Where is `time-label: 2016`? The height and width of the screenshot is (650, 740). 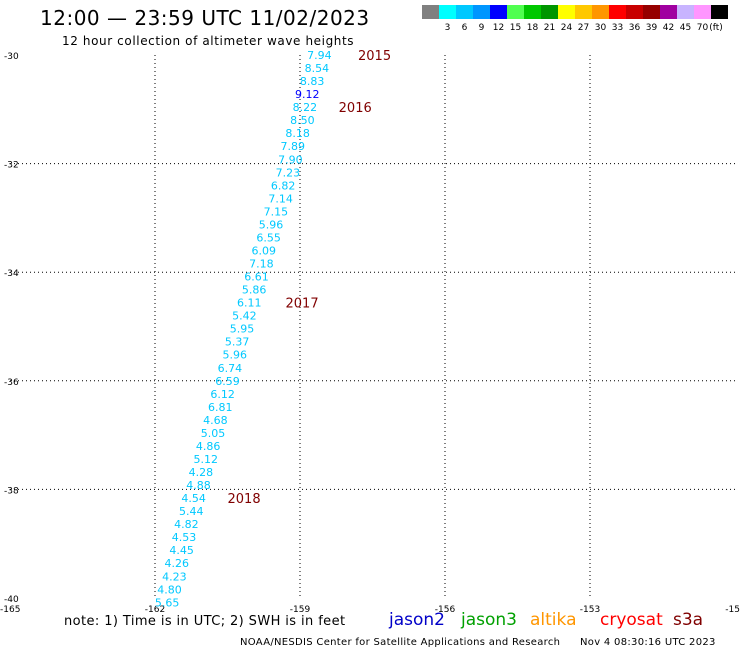 time-label: 2016 is located at coordinates (355, 108).